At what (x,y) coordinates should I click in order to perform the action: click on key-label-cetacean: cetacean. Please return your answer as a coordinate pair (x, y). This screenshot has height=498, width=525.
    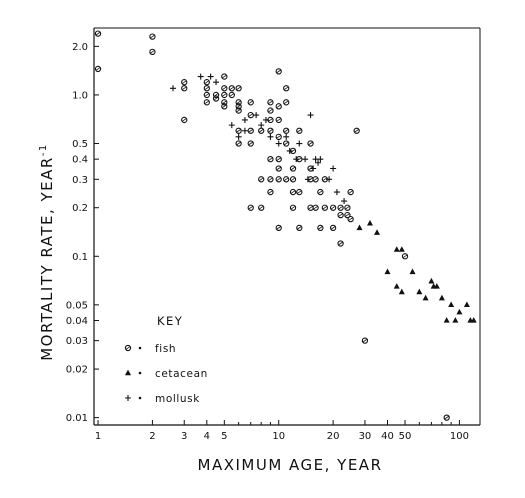
    Looking at the image, I should click on (181, 374).